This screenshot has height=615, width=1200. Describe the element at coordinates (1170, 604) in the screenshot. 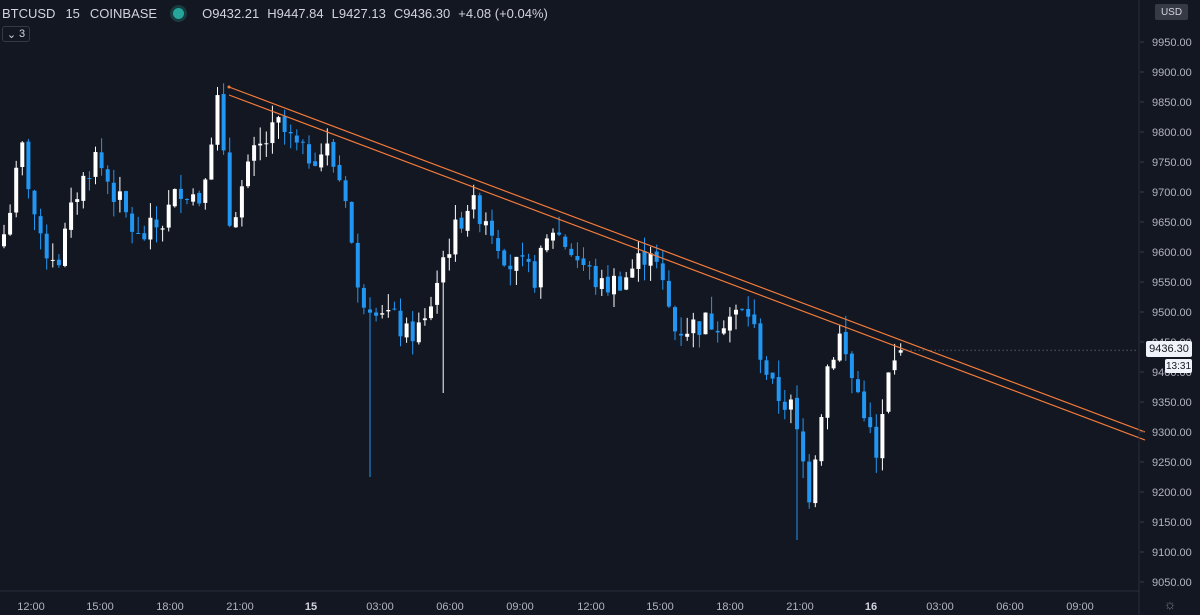

I see `settings-gear-icon: ☼` at that location.